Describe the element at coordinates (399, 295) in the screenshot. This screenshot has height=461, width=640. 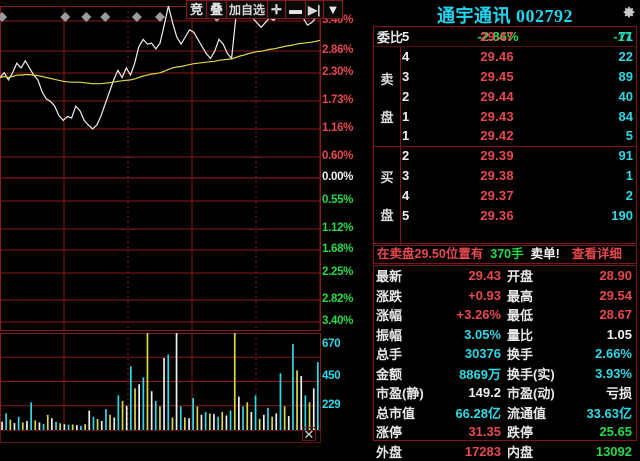
I see `stats-key-1: 涨跌` at that location.